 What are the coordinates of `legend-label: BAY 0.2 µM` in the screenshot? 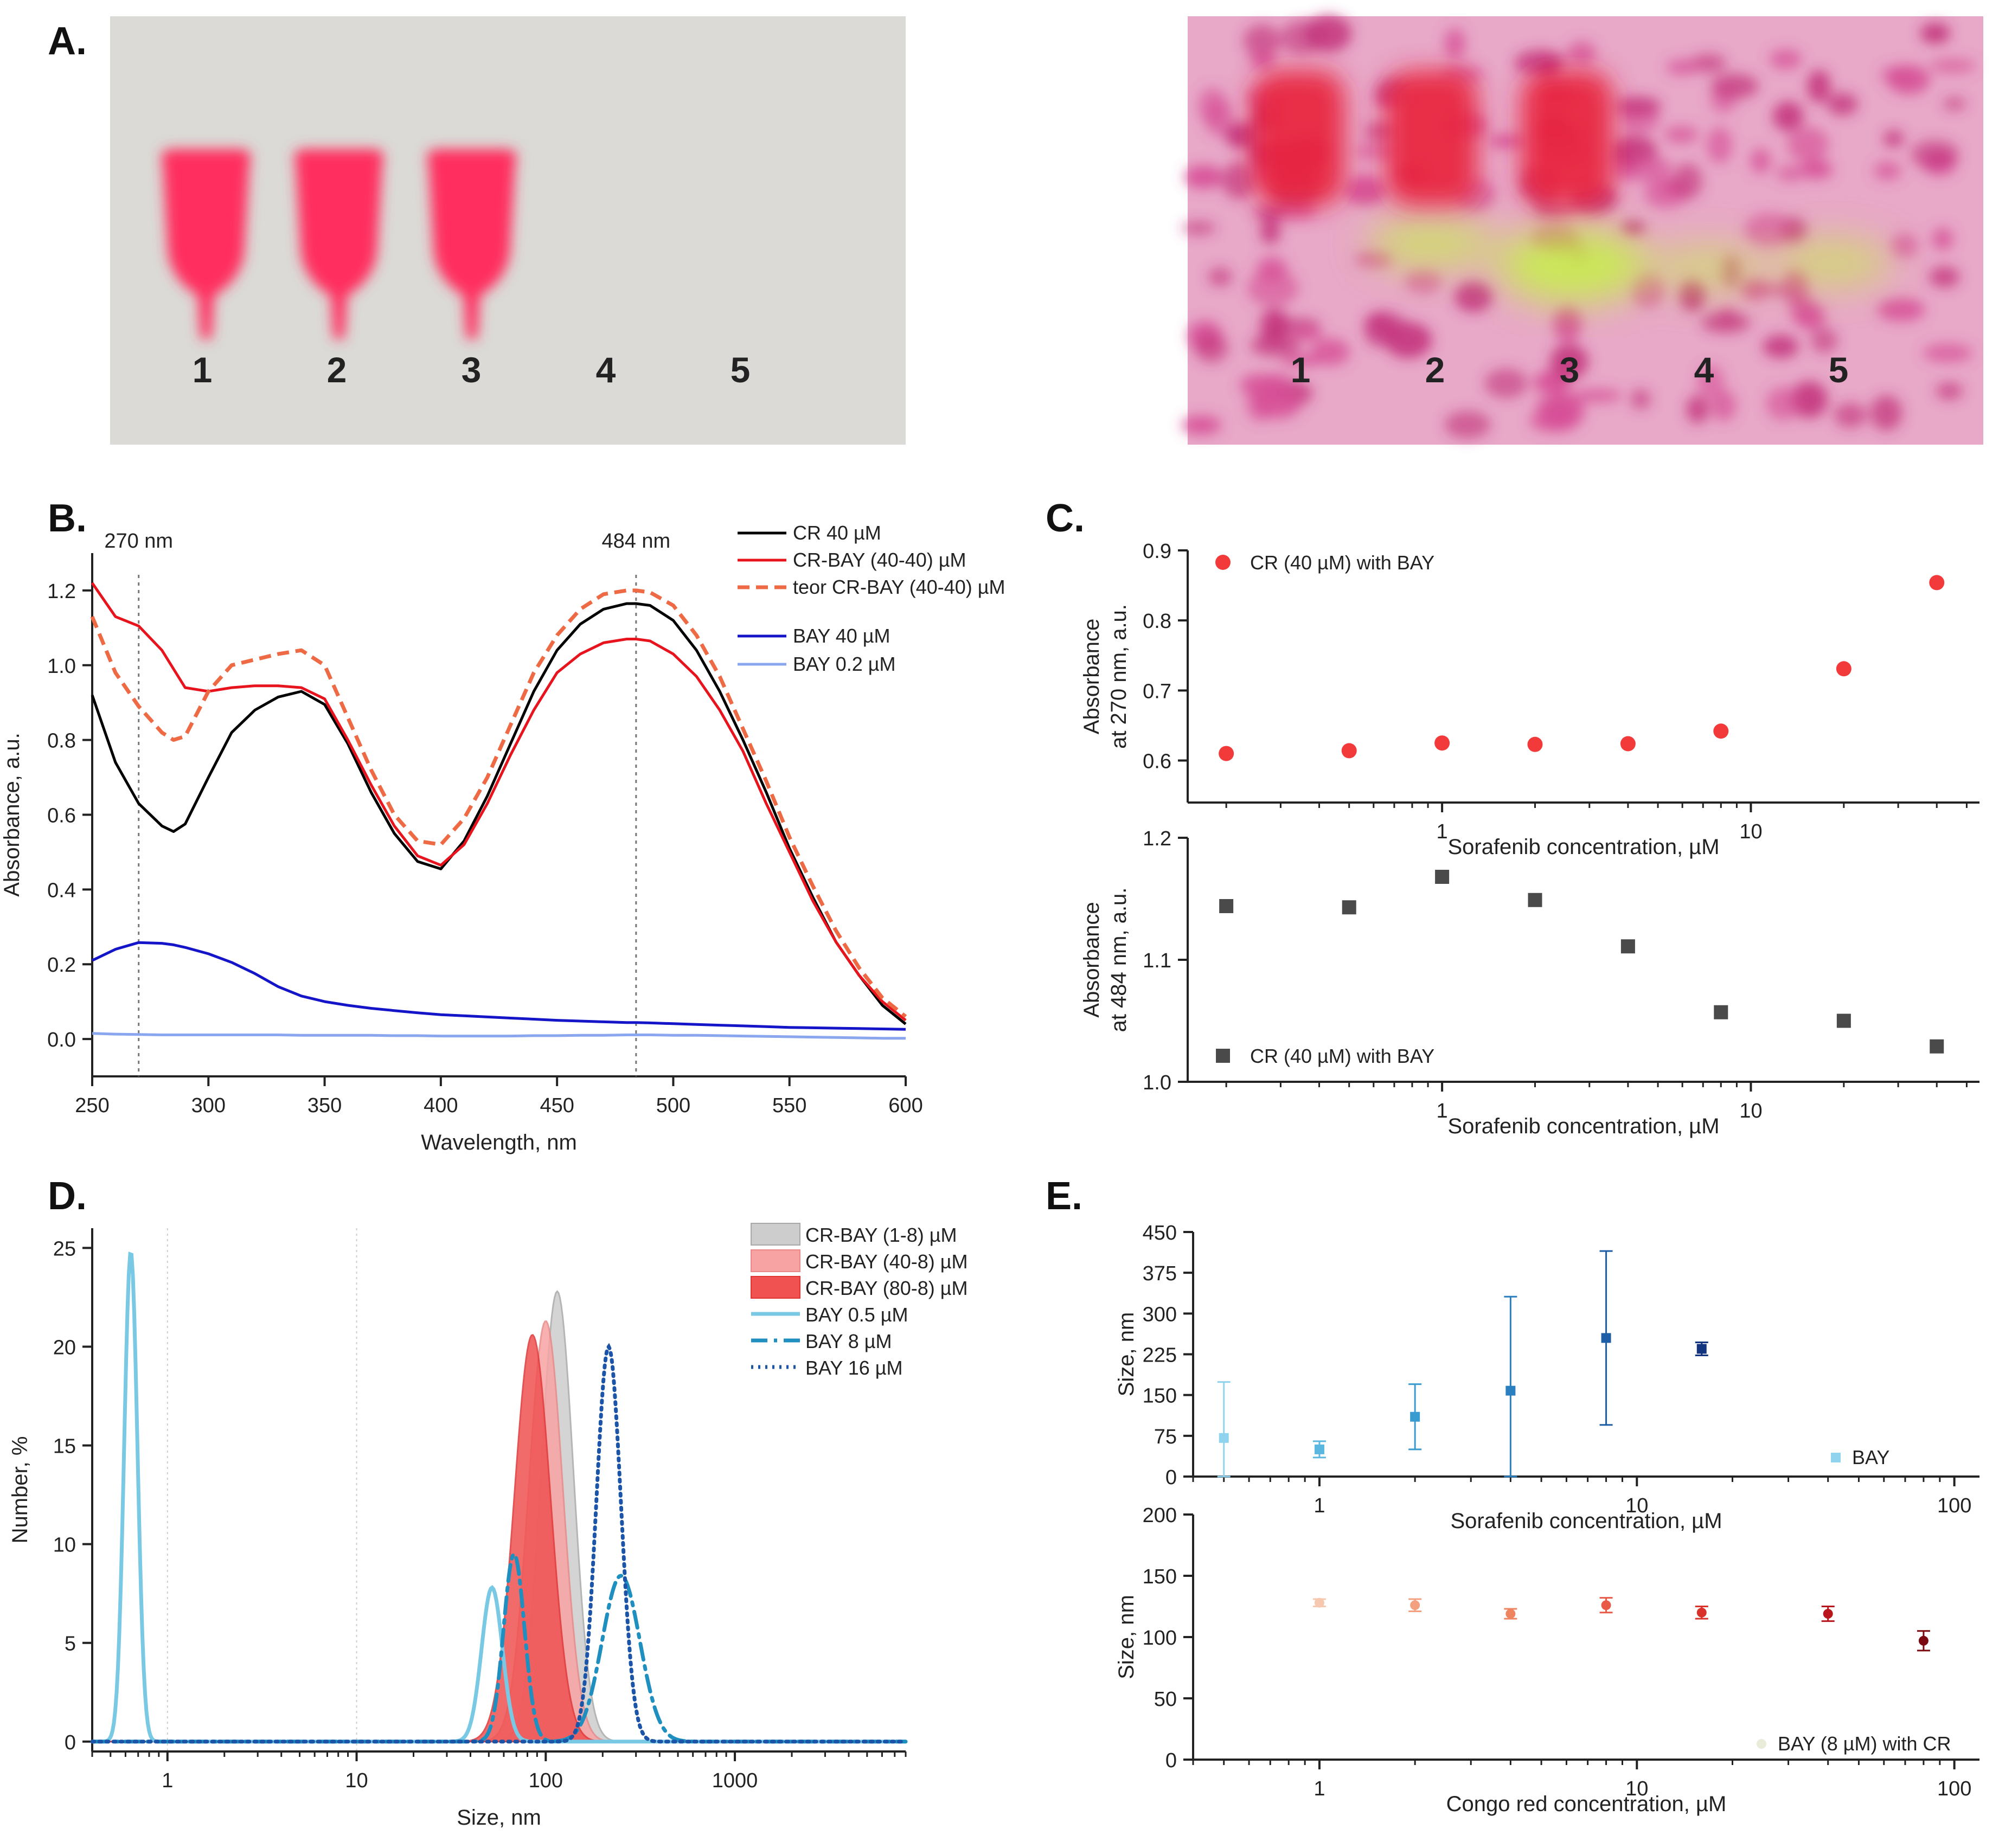 It's located at (844, 664).